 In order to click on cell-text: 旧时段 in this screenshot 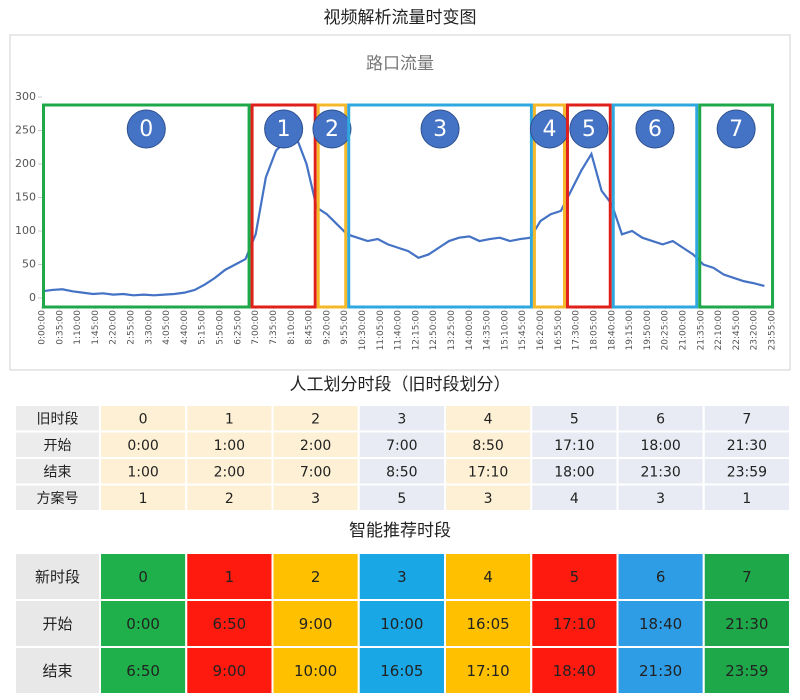, I will do `click(58, 419)`.